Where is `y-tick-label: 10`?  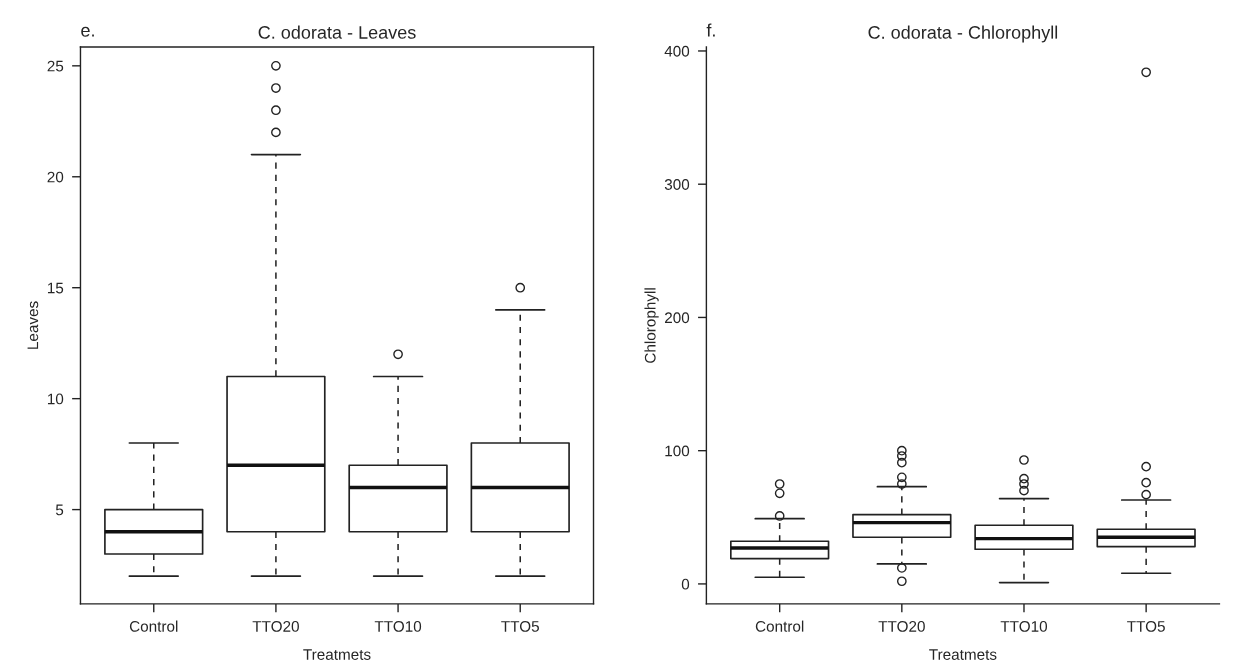 y-tick-label: 10 is located at coordinates (55, 399).